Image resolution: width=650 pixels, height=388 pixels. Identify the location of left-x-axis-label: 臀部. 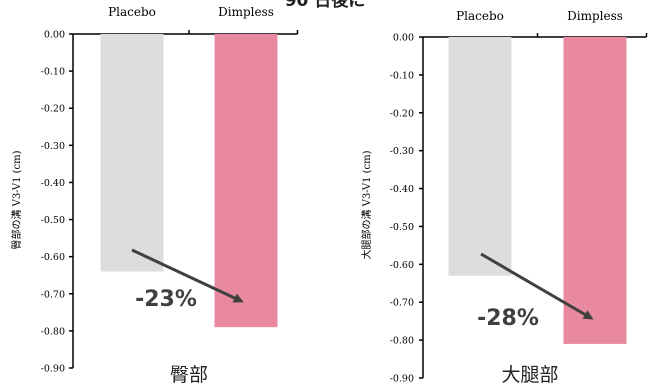
(189, 375).